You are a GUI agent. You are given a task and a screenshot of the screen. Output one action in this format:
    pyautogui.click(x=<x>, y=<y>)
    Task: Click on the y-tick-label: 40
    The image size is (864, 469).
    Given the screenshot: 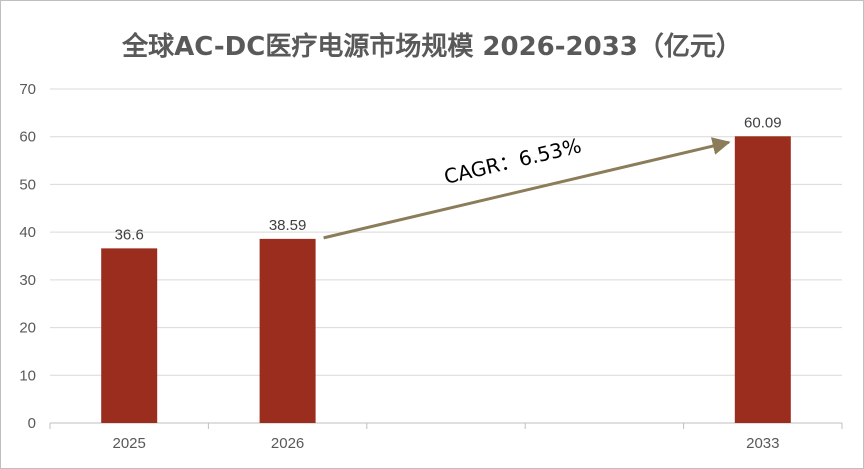 What is the action you would take?
    pyautogui.click(x=27, y=232)
    